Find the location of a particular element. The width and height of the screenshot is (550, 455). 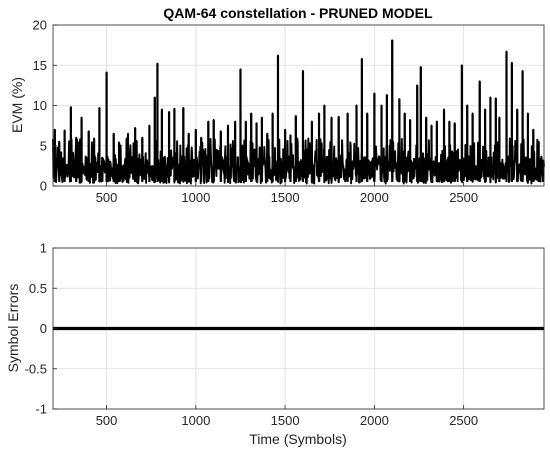

symbol-errors-y-tick-label: -0.5 is located at coordinates (36, 368).